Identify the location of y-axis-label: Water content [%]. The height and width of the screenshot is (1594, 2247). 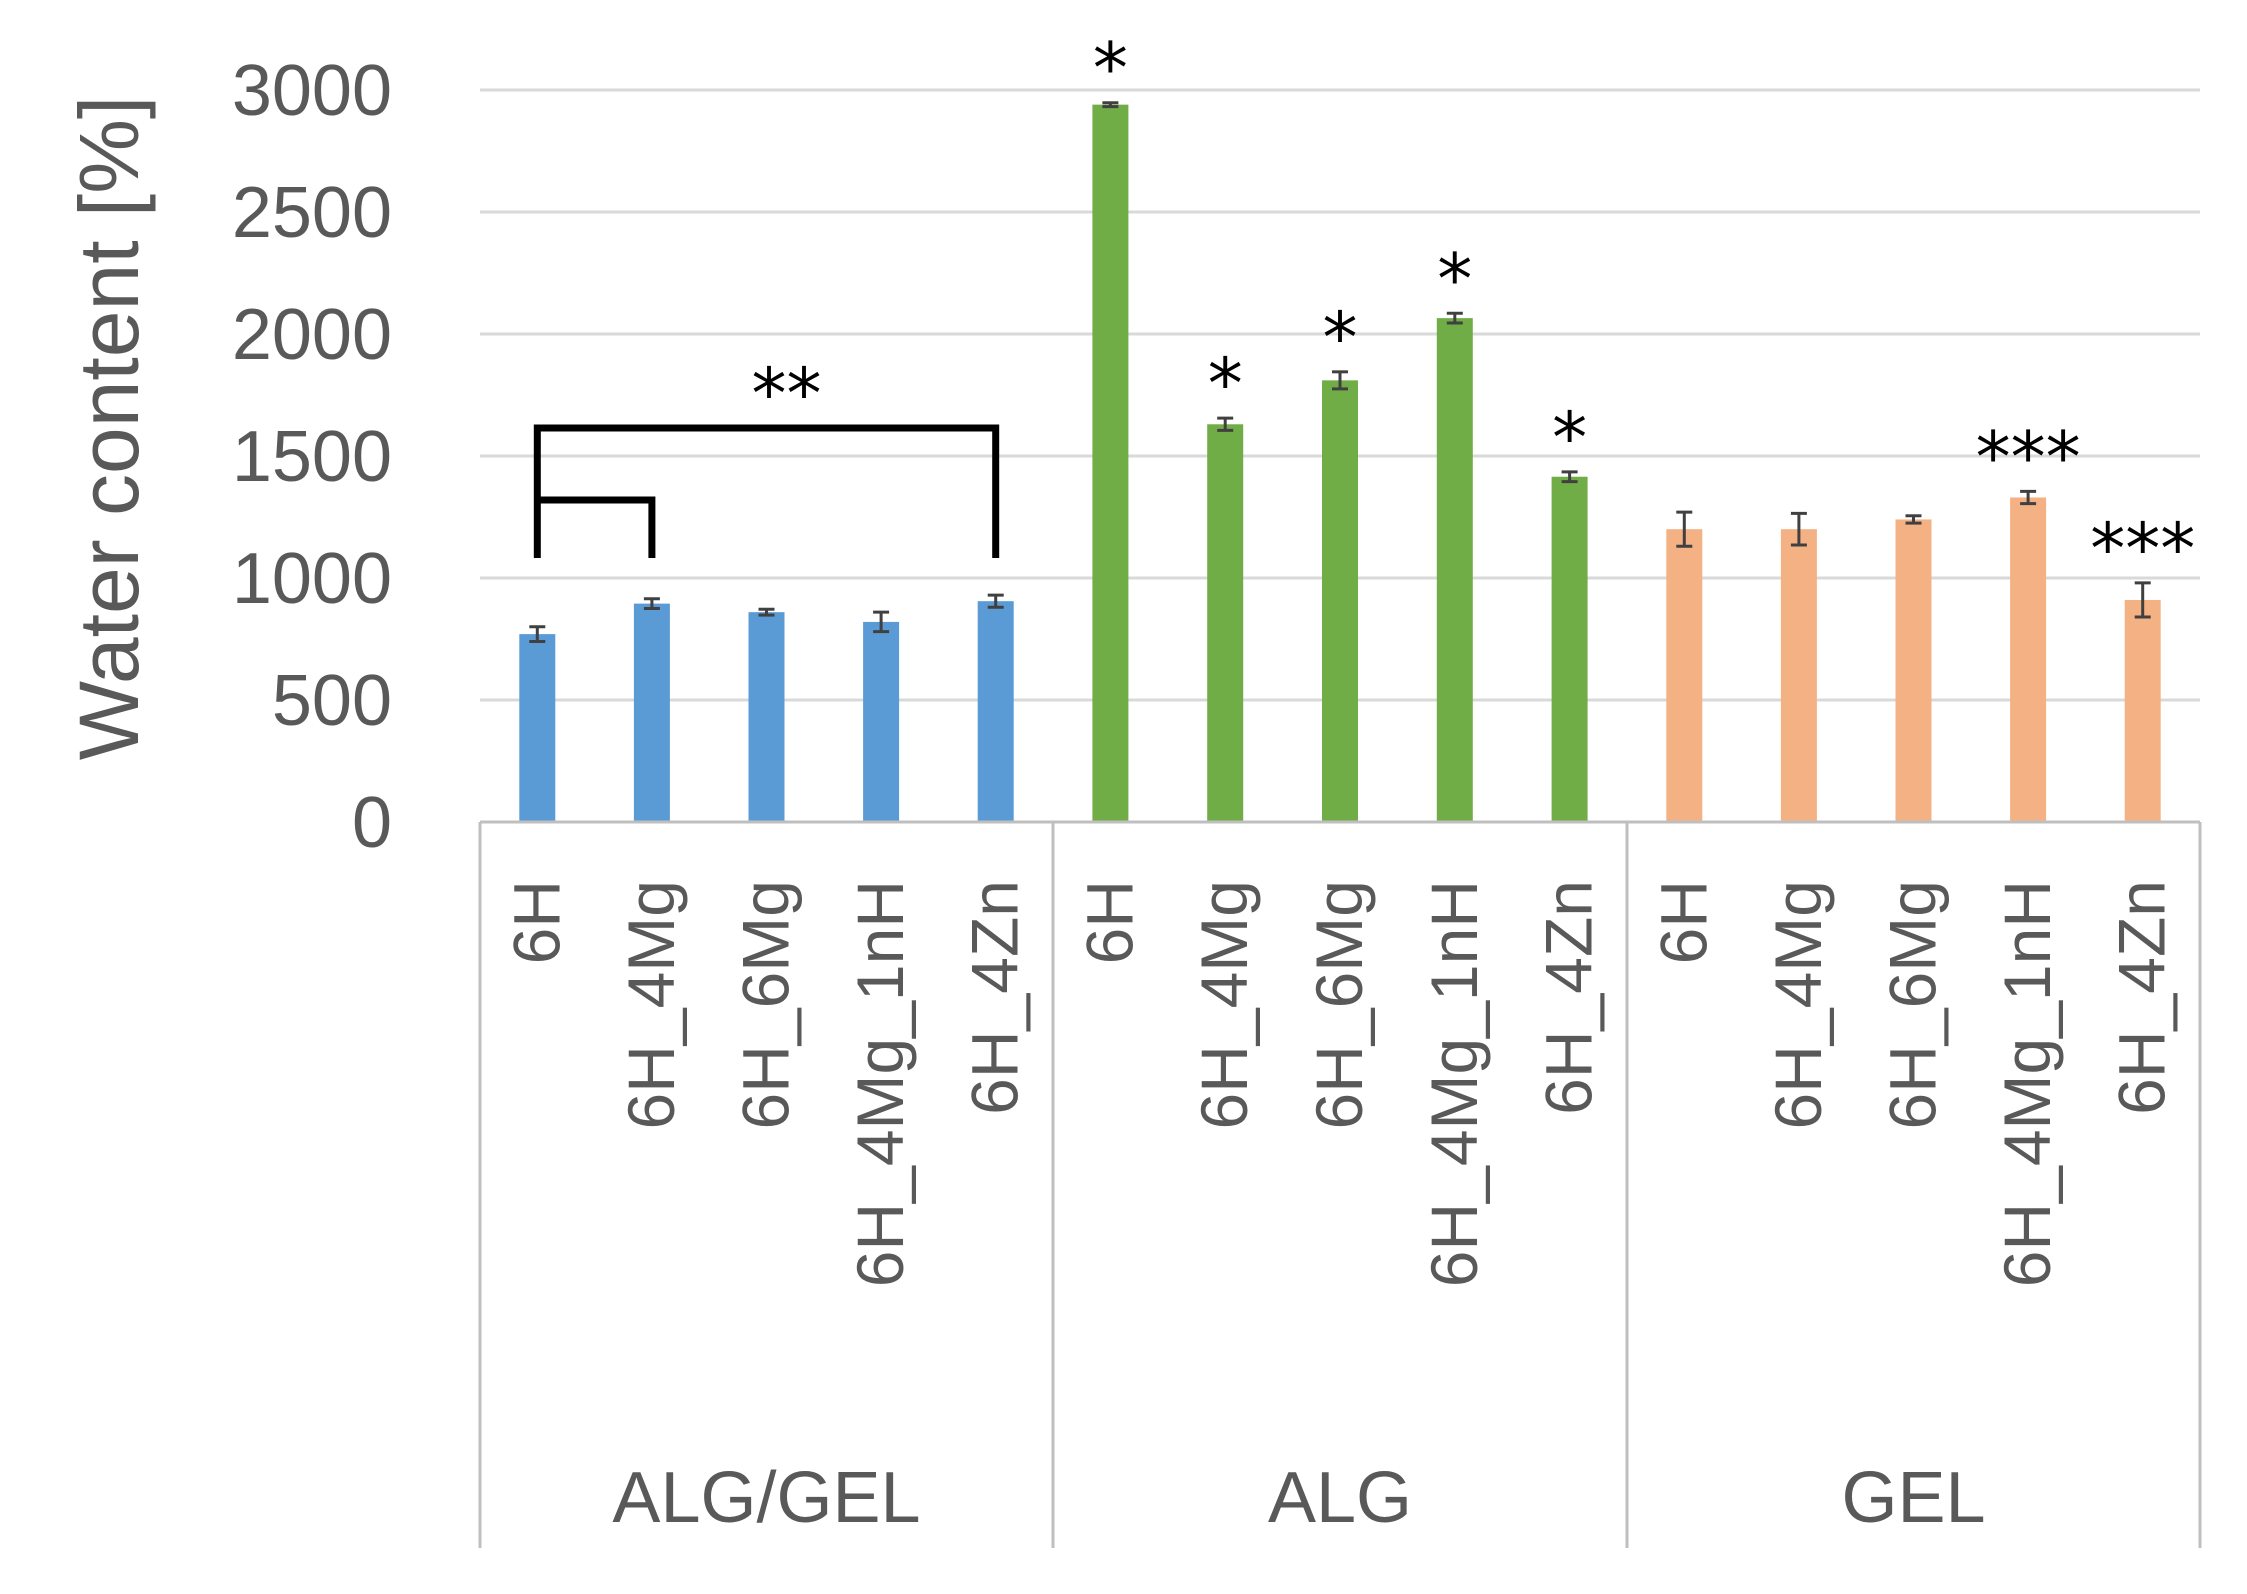
(109, 428).